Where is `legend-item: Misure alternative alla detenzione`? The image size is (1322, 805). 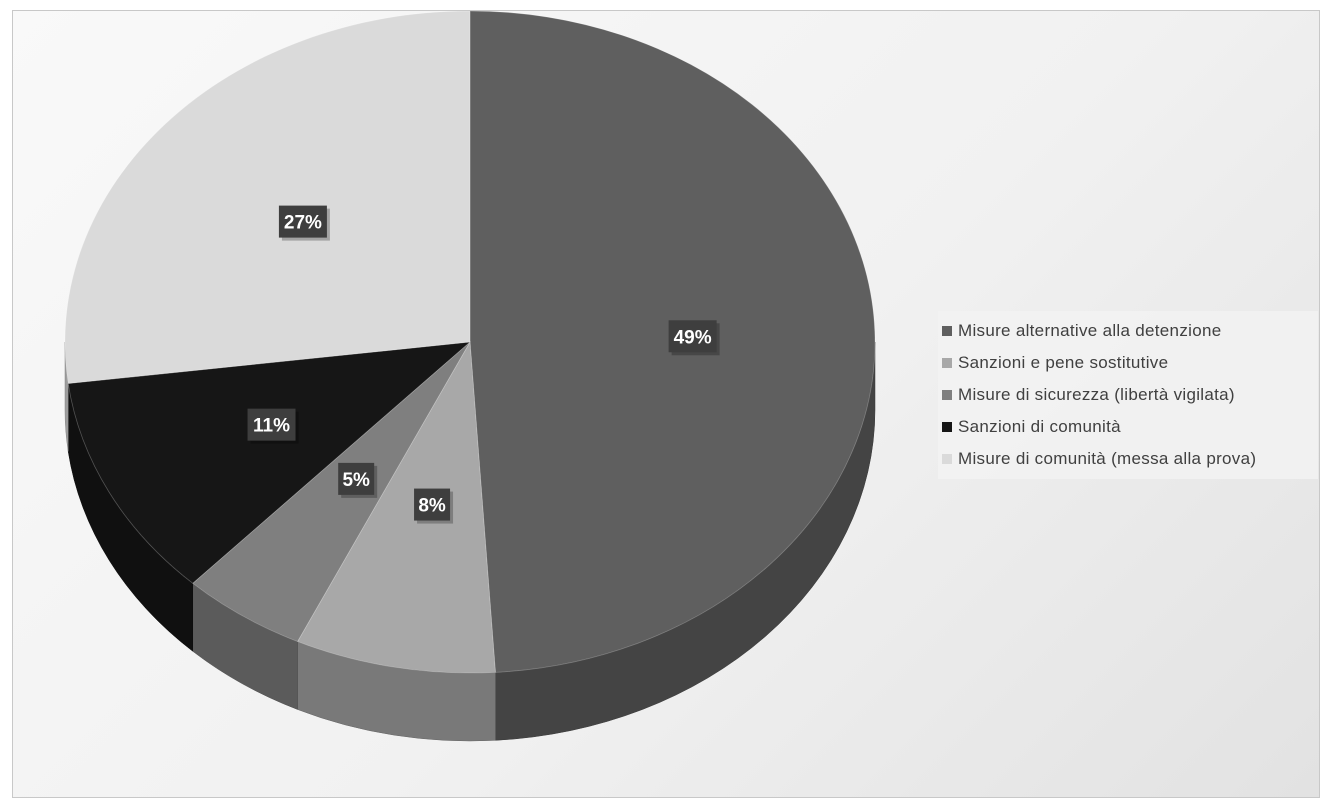 legend-item: Misure alternative alla detenzione is located at coordinates (1128, 331).